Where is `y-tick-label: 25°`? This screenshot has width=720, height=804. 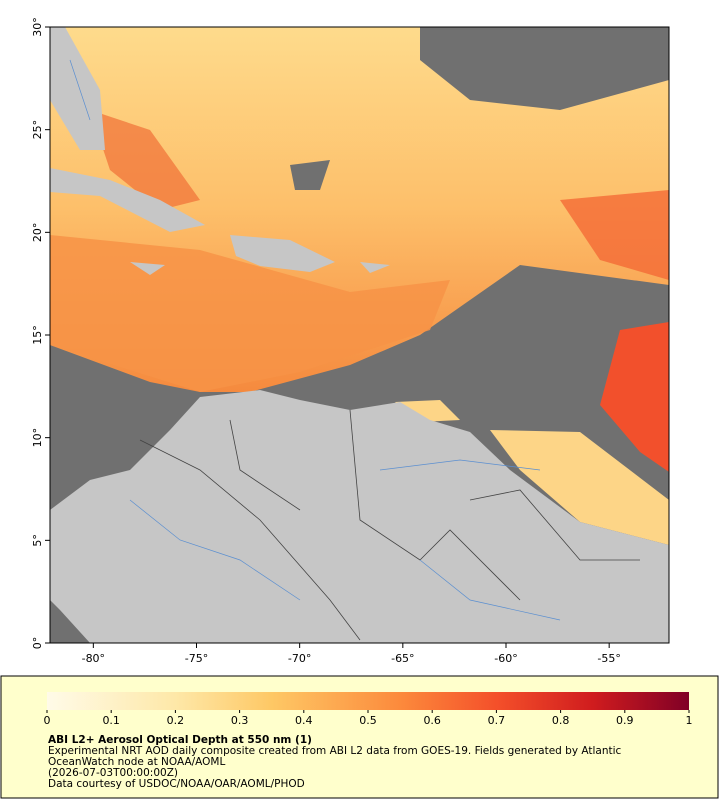
y-tick-label: 25° is located at coordinates (37, 130).